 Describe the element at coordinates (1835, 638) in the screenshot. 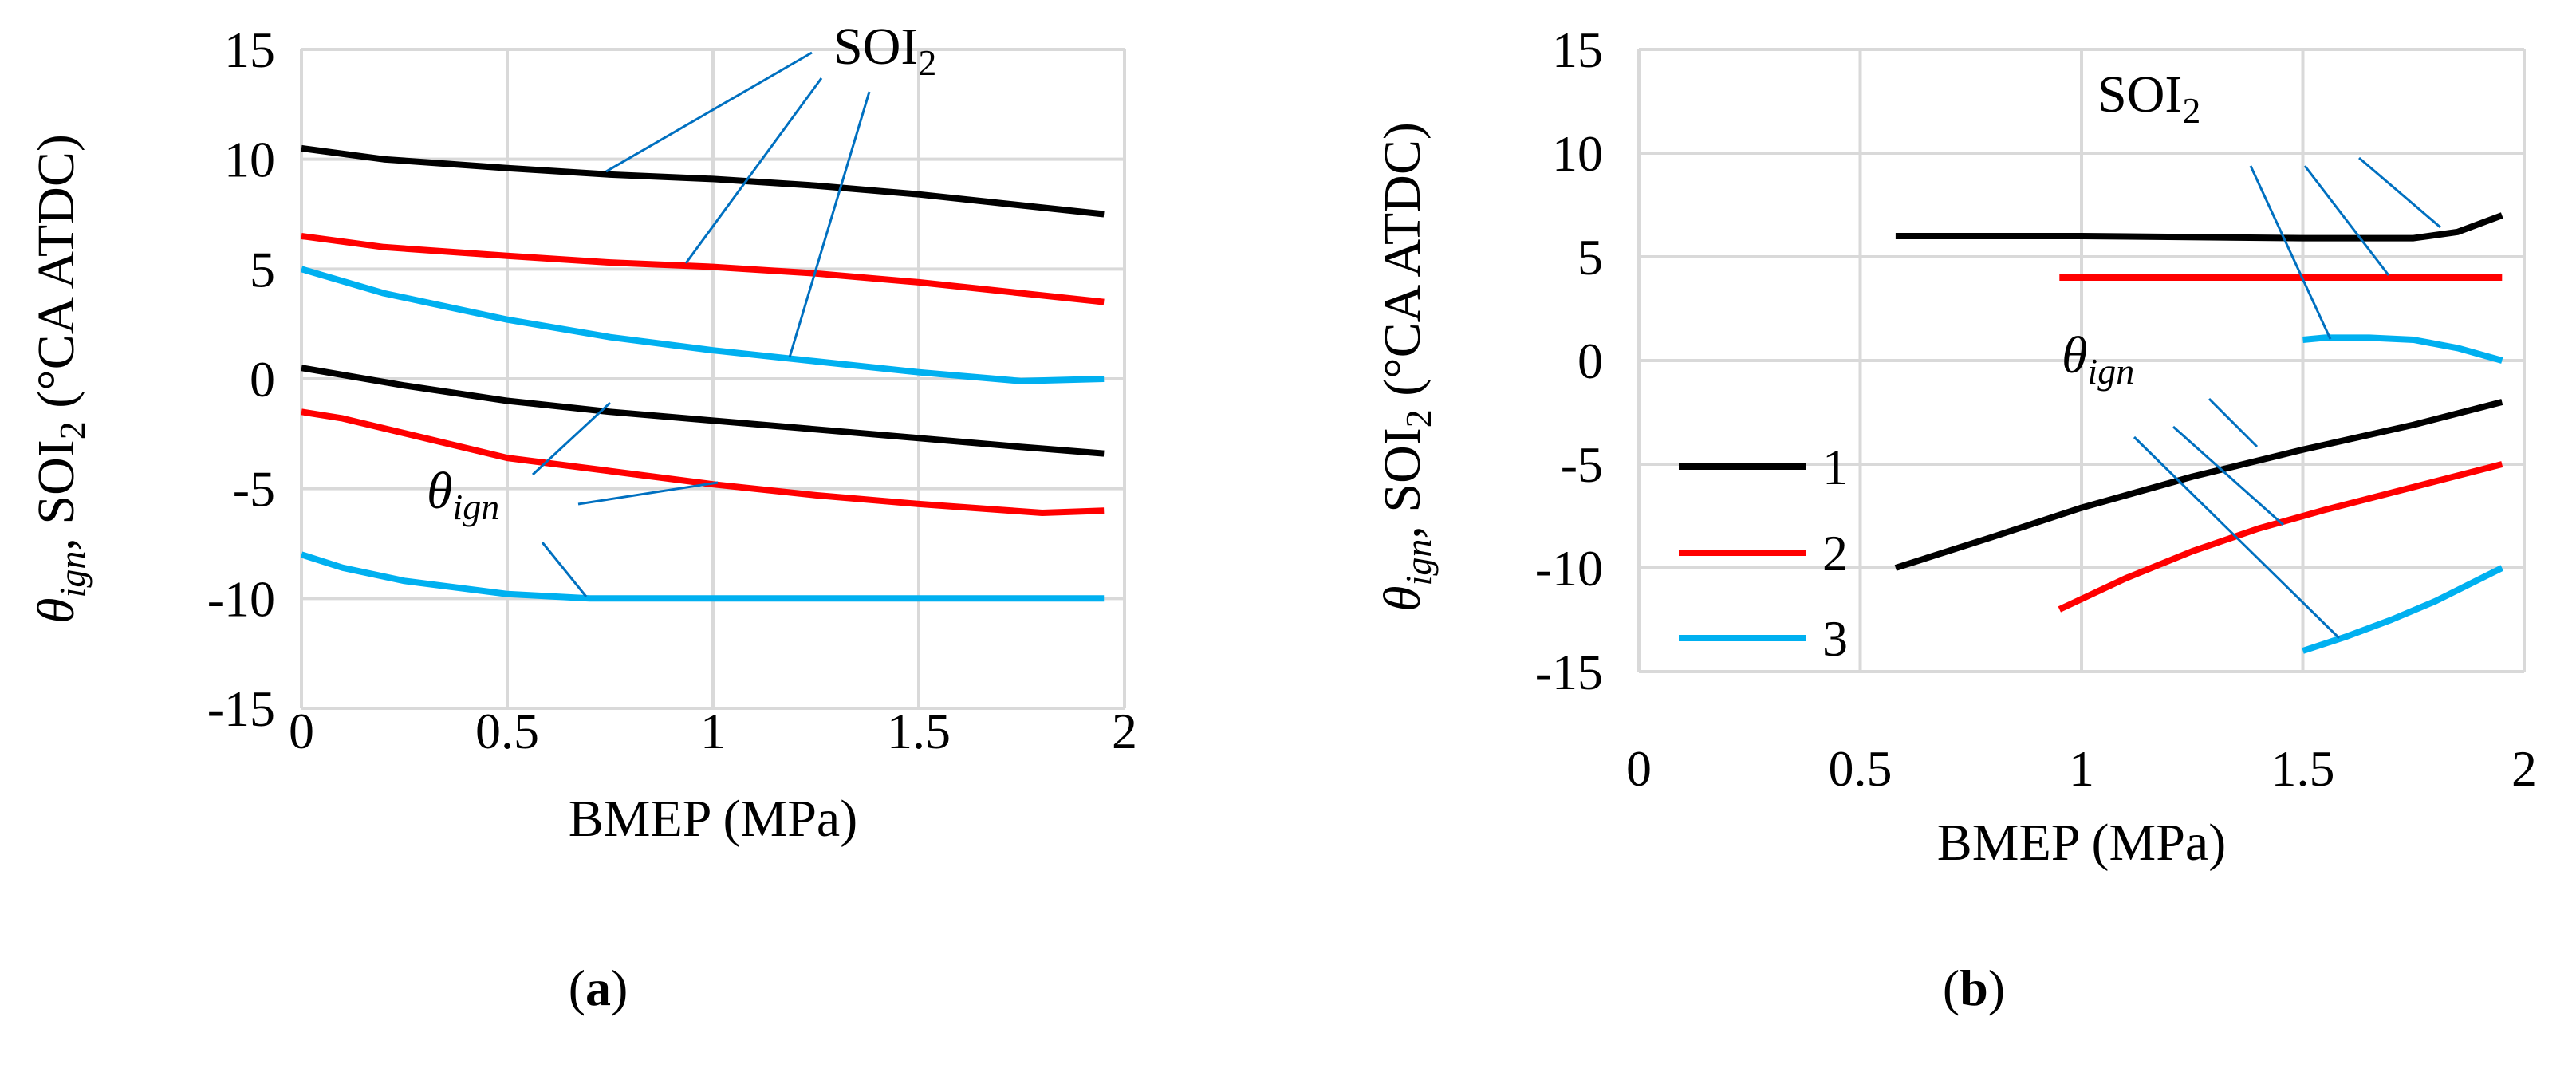

I see `legend-label-3: 3` at that location.